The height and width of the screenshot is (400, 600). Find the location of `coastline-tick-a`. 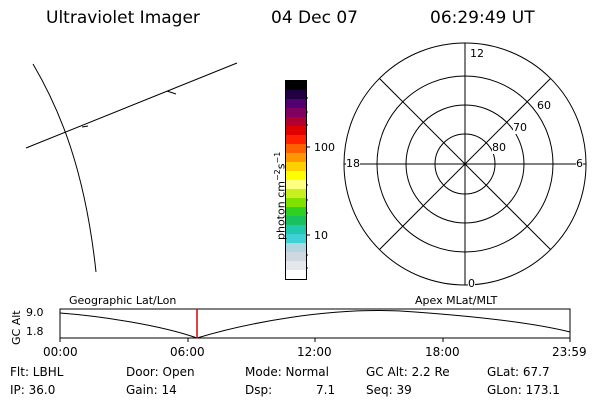

coastline-tick-a is located at coordinates (171, 92).